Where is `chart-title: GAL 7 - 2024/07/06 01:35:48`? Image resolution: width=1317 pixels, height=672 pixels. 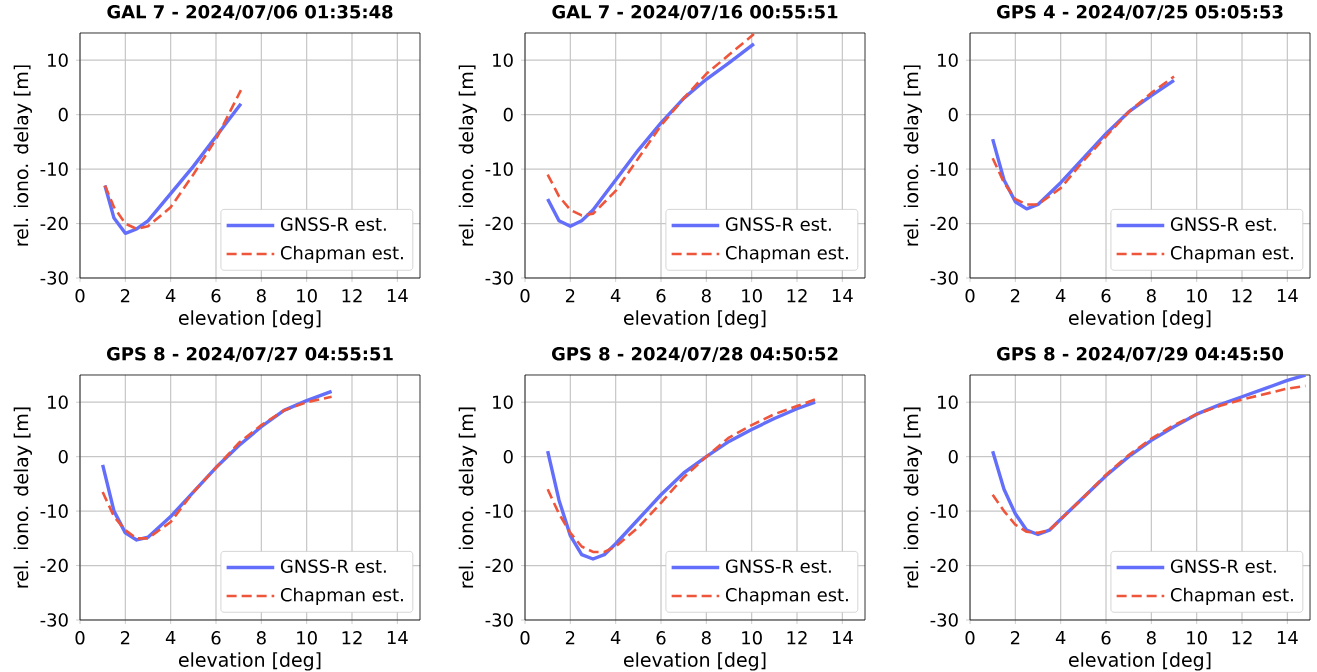
chart-title: GAL 7 - 2024/07/06 01:35:48 is located at coordinates (250, 12).